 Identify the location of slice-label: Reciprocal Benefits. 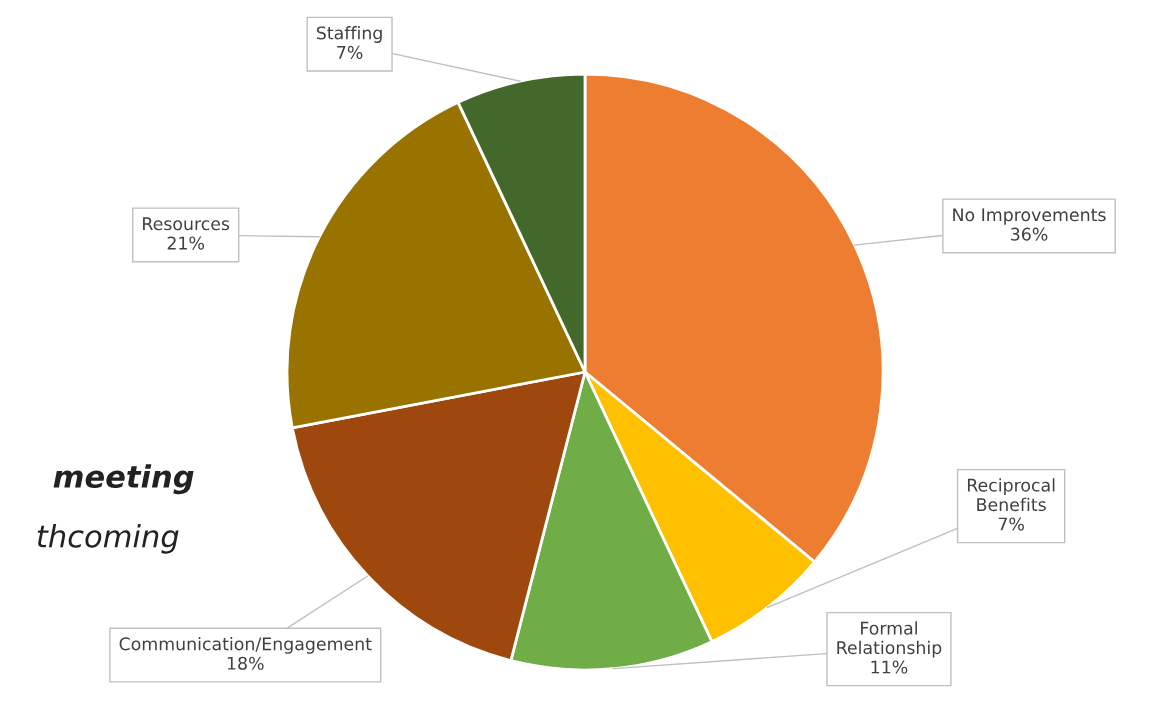
(1011, 495).